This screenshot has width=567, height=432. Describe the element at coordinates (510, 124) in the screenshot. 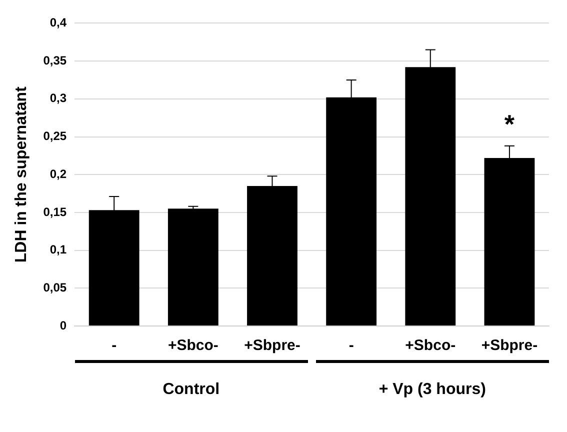

I see `annotation: *` at that location.